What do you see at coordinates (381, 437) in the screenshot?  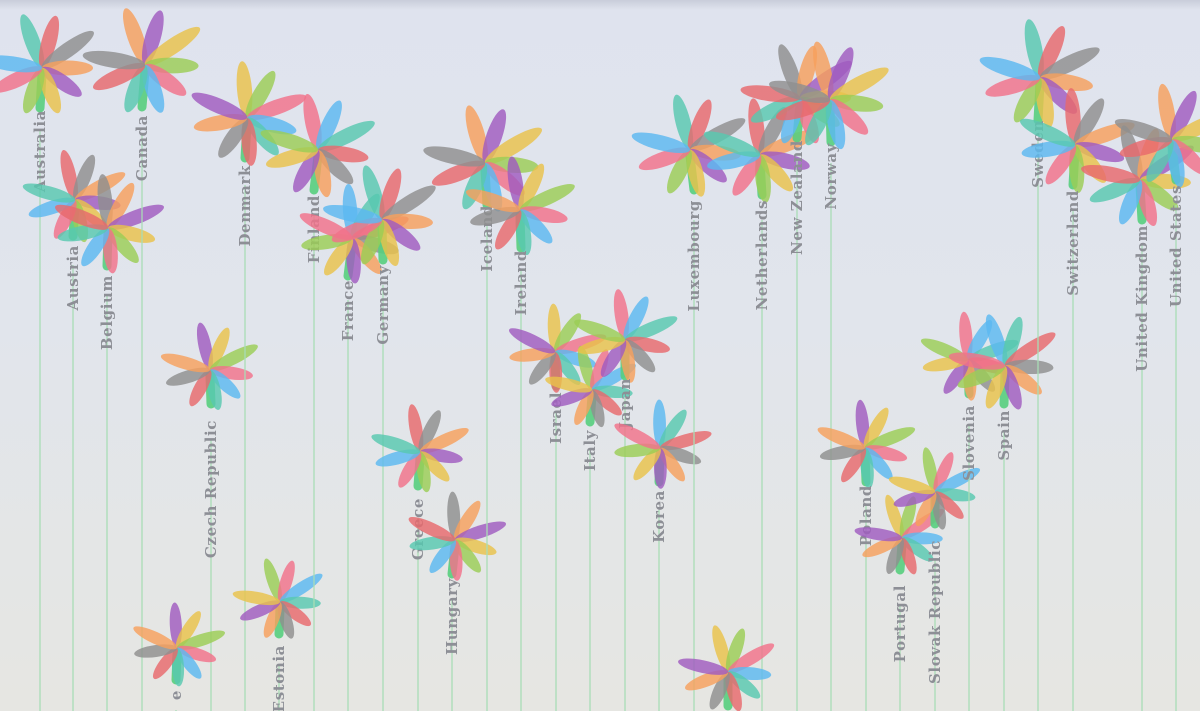 I see `flower-germany: Germany` at bounding box center [381, 437].